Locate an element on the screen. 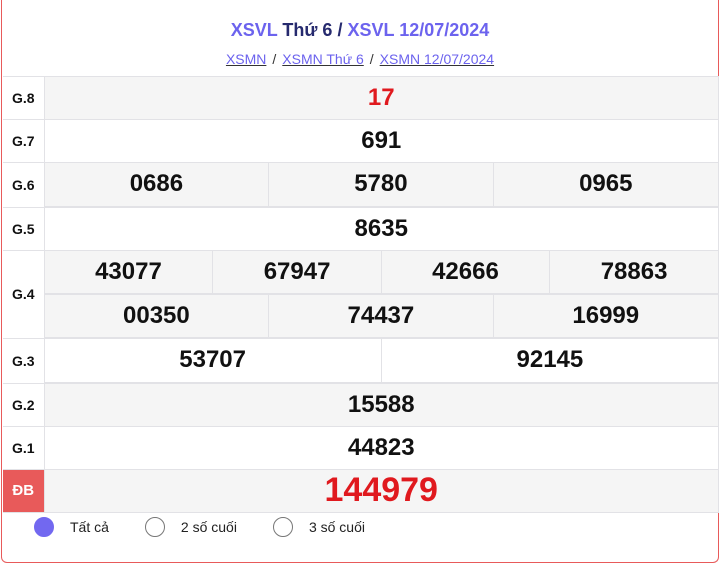 The width and height of the screenshot is (720, 564). prize-row-g6: G.6 0686 5780 0965 is located at coordinates (361, 185).